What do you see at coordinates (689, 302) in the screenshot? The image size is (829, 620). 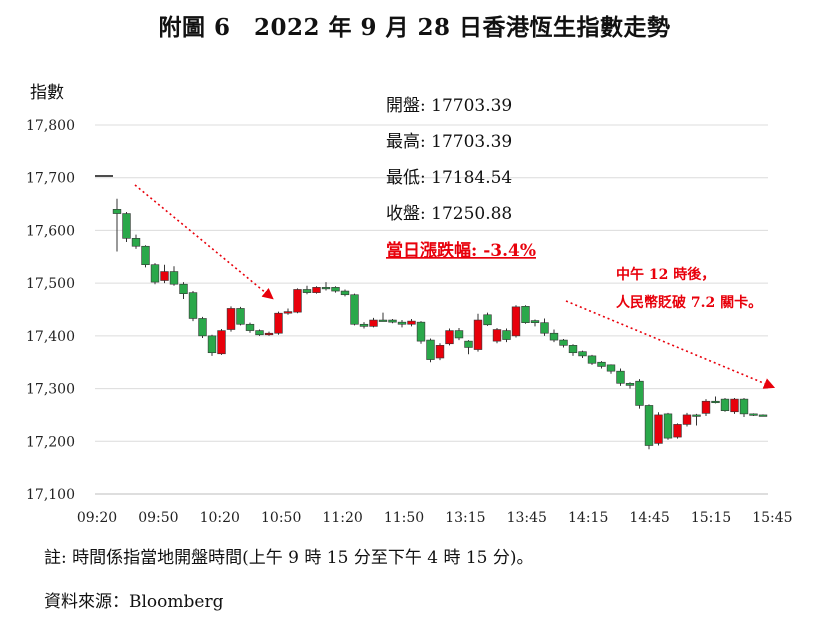 I see `noon-annotation-line2: 人民幣貶破 7.2 關卡。` at bounding box center [689, 302].